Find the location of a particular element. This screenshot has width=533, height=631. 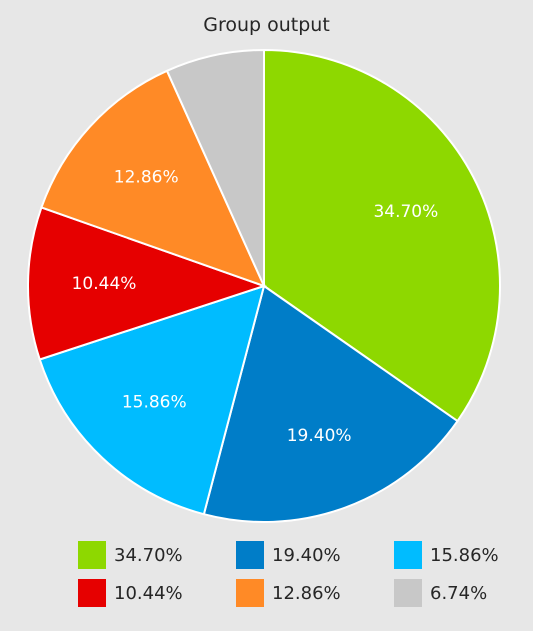

legend-item-4: 10.44% is located at coordinates (157, 593).